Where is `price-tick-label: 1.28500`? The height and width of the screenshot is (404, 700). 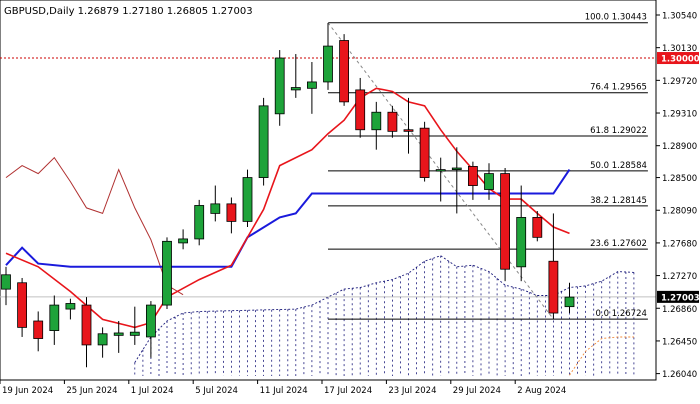 price-tick-label: 1.28500 is located at coordinates (679, 179).